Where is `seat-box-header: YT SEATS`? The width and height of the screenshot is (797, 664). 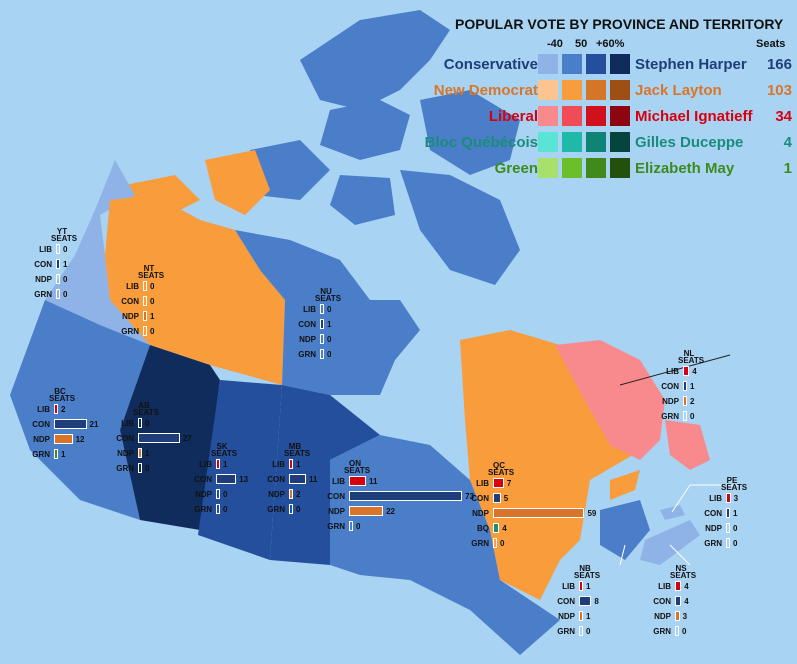 seat-box-header: YT SEATS is located at coordinates (64, 235).